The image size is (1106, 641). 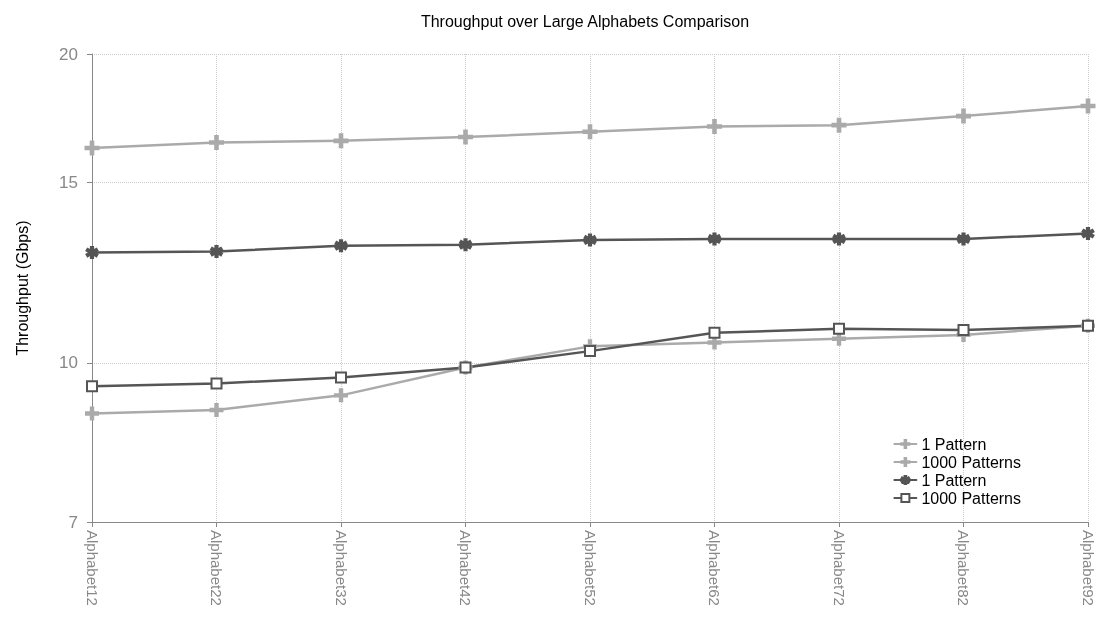 What do you see at coordinates (839, 568) in the screenshot?
I see `x-tick-label: Alphabet72` at bounding box center [839, 568].